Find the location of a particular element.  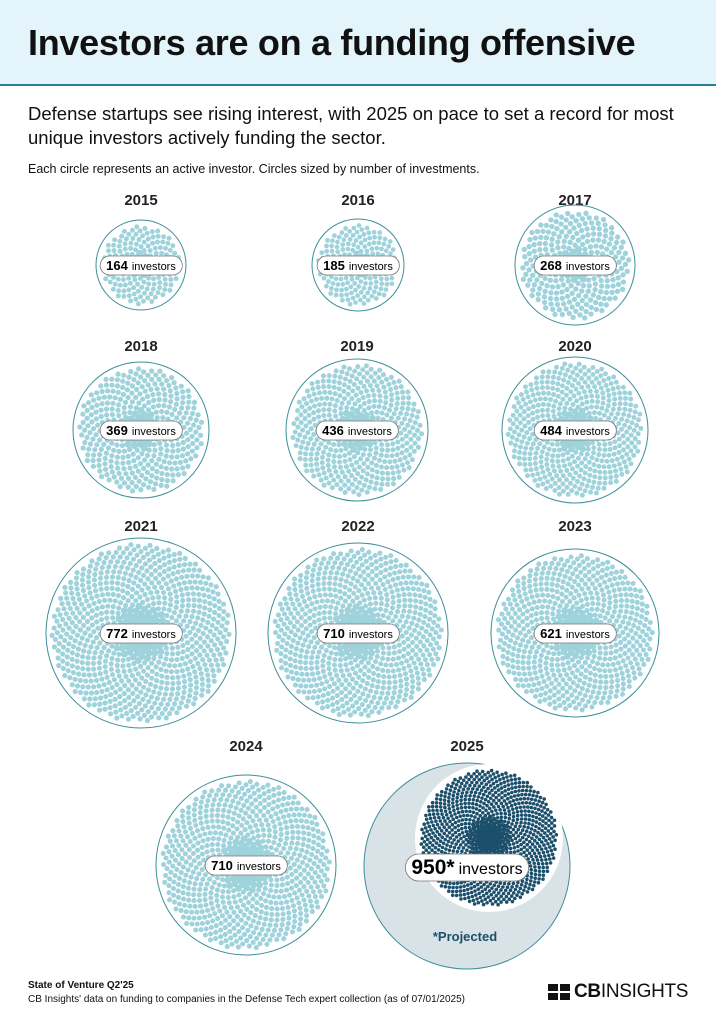

count-value: 710 is located at coordinates (334, 633).